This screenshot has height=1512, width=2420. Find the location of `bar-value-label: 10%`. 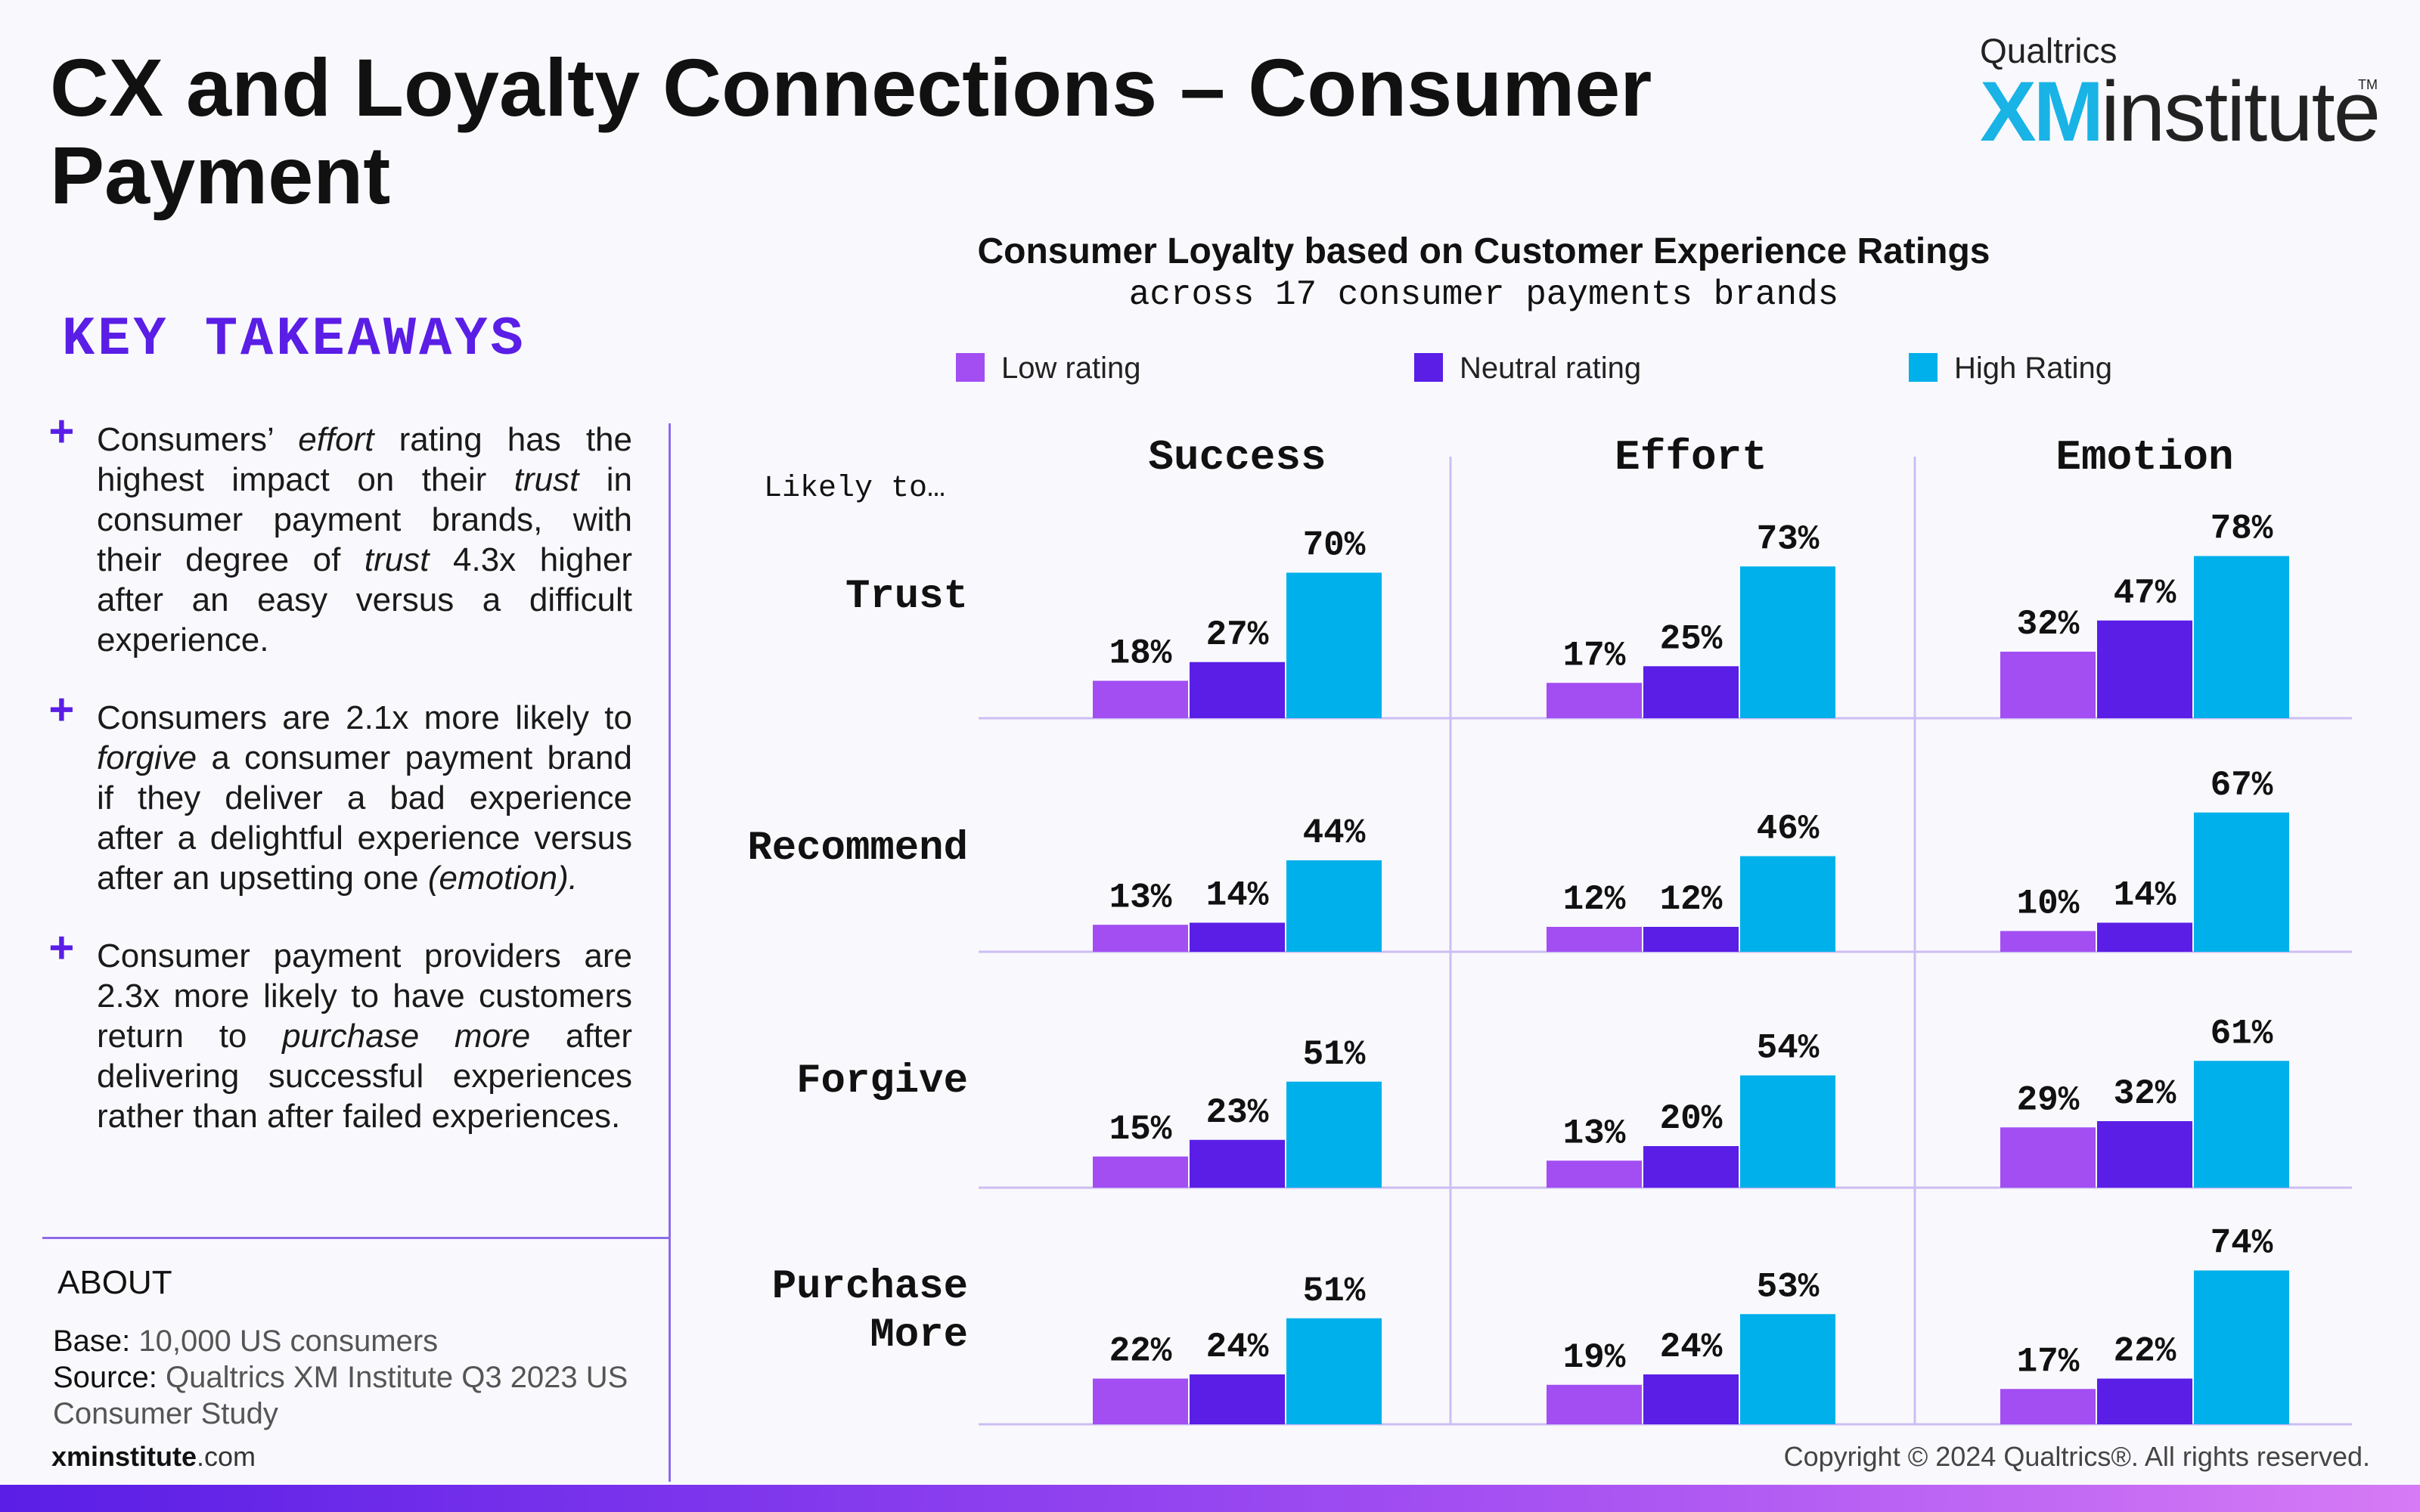

bar-value-label: 10% is located at coordinates (2048, 905).